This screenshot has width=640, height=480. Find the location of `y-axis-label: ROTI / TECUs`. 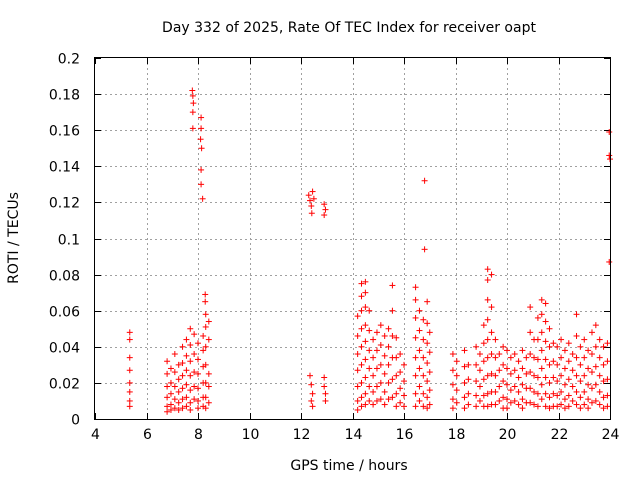

y-axis-label: ROTI / TECUs is located at coordinates (14, 238).